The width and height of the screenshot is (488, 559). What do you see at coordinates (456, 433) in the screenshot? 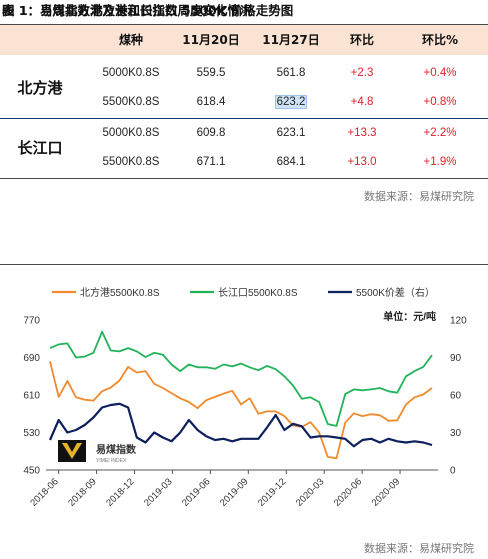
I see `y-right-tick-label: 30` at bounding box center [456, 433].